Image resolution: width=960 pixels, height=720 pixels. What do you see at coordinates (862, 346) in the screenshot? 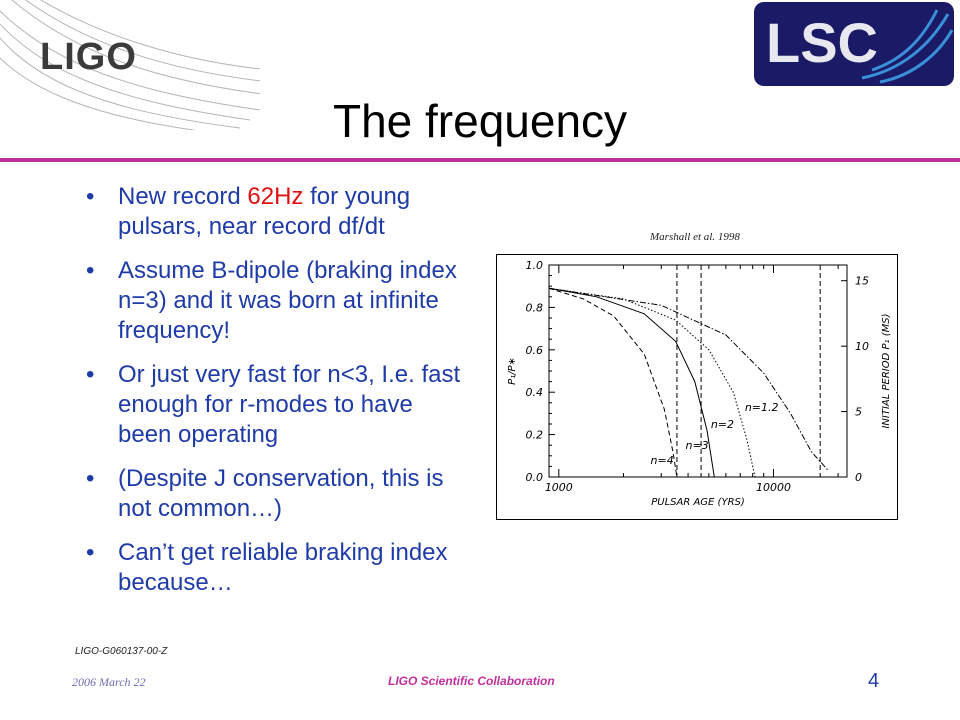
I see `y2-tick-label: 10` at bounding box center [862, 346].